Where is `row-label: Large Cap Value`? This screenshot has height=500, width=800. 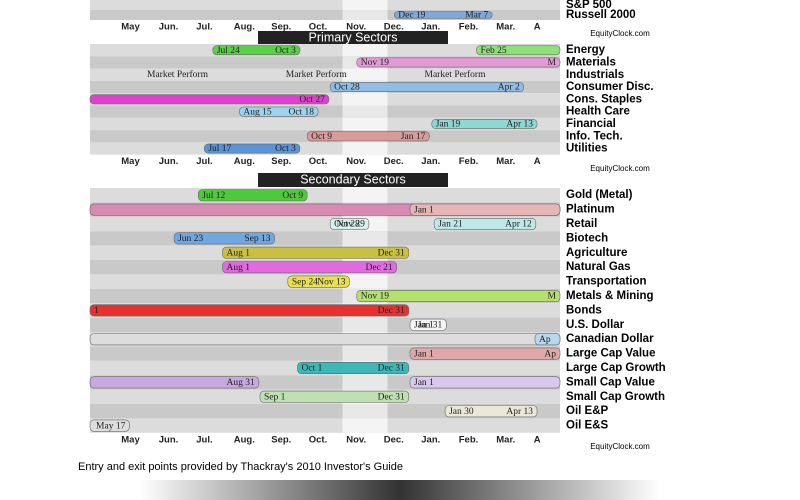
row-label: Large Cap Value is located at coordinates (610, 354).